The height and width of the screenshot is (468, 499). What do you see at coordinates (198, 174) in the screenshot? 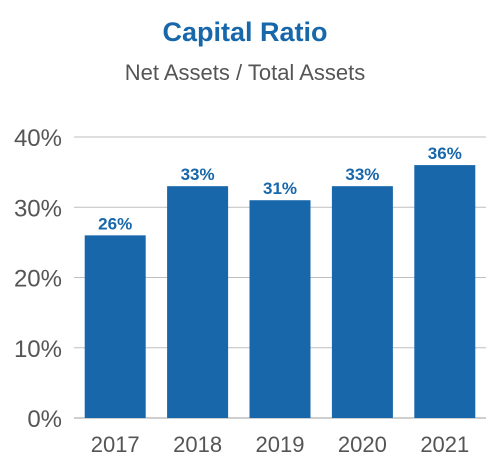
I see `data-label-2018: 33%` at bounding box center [198, 174].